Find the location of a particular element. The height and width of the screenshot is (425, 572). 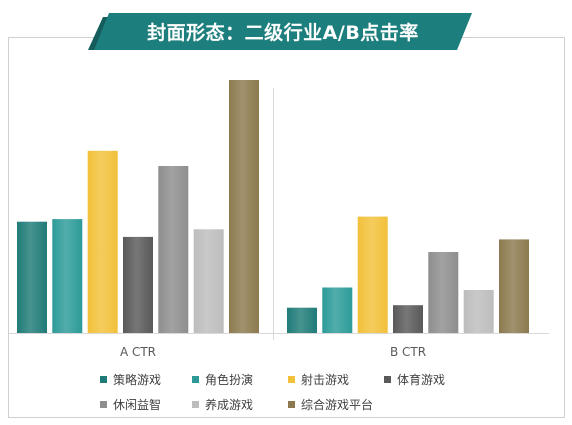

legend-label: 休闲益智 is located at coordinates (137, 405).